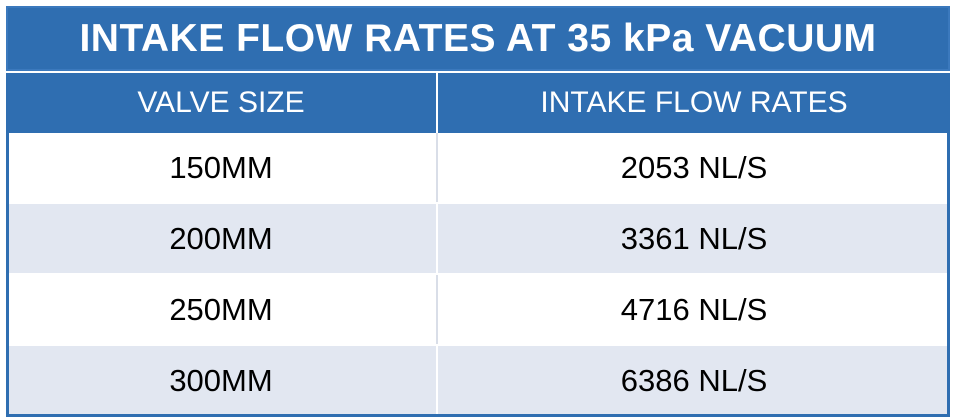  I want to click on valve-size-cell: 300MM, so click(222, 380).